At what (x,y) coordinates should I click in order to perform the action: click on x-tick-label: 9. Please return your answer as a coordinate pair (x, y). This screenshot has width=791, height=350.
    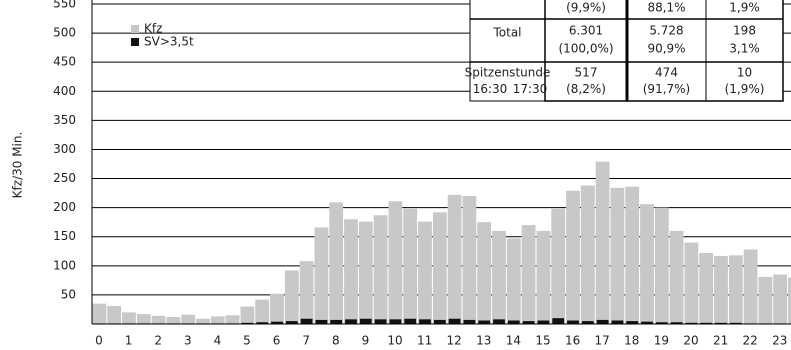
    Looking at the image, I should click on (366, 341).